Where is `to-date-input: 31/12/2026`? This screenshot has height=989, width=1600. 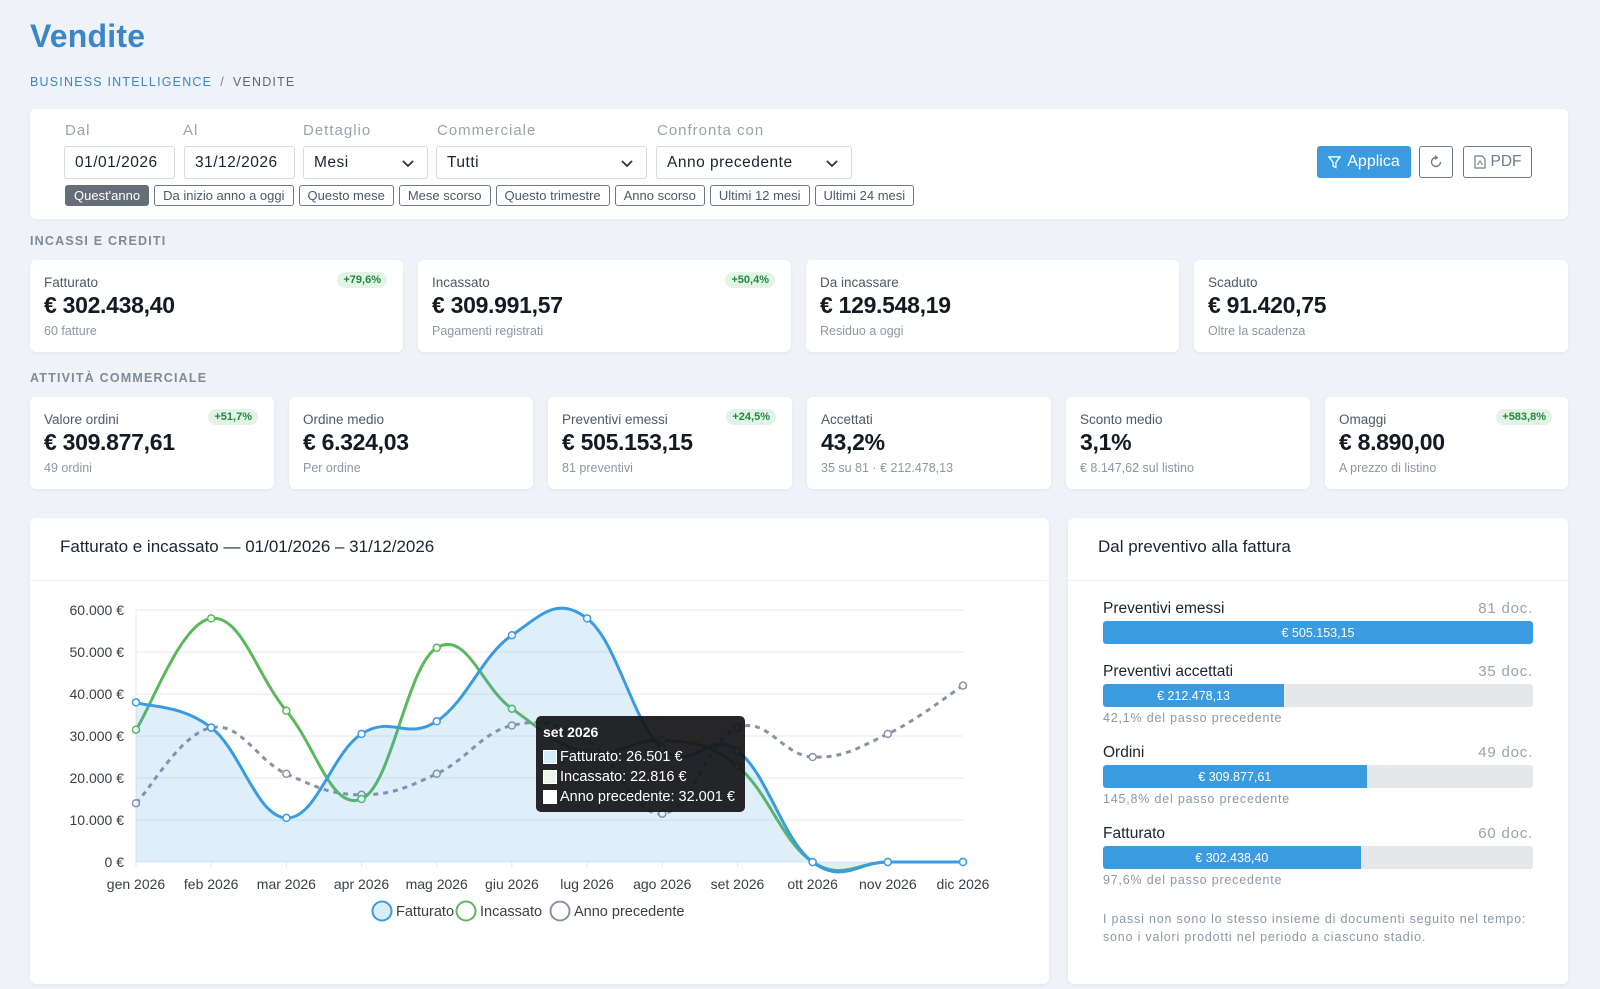 to-date-input: 31/12/2026 is located at coordinates (239, 162).